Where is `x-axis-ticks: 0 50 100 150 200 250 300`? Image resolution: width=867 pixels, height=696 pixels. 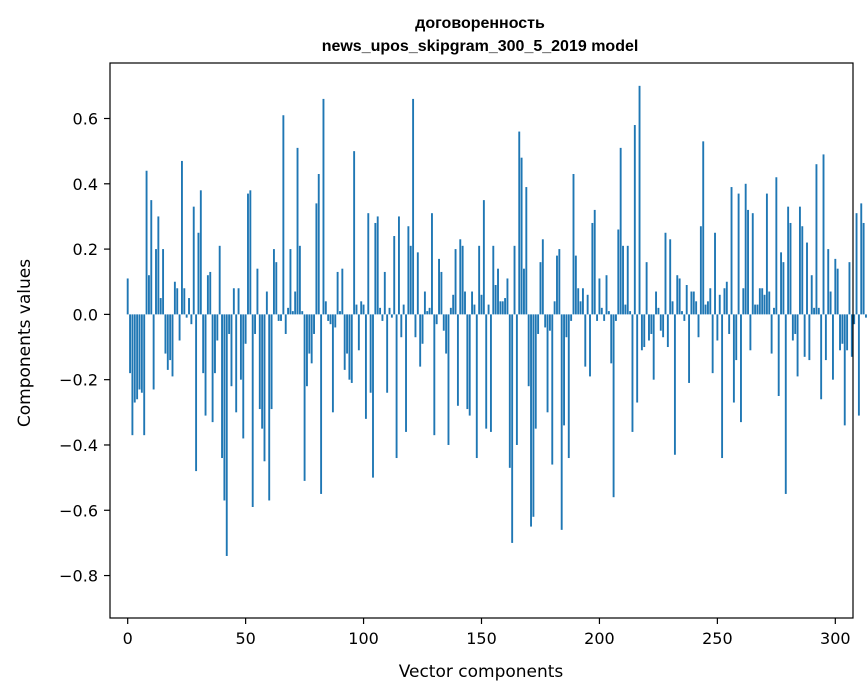
x-axis-ticks: 0 50 100 150 200 250 300 is located at coordinates (487, 633).